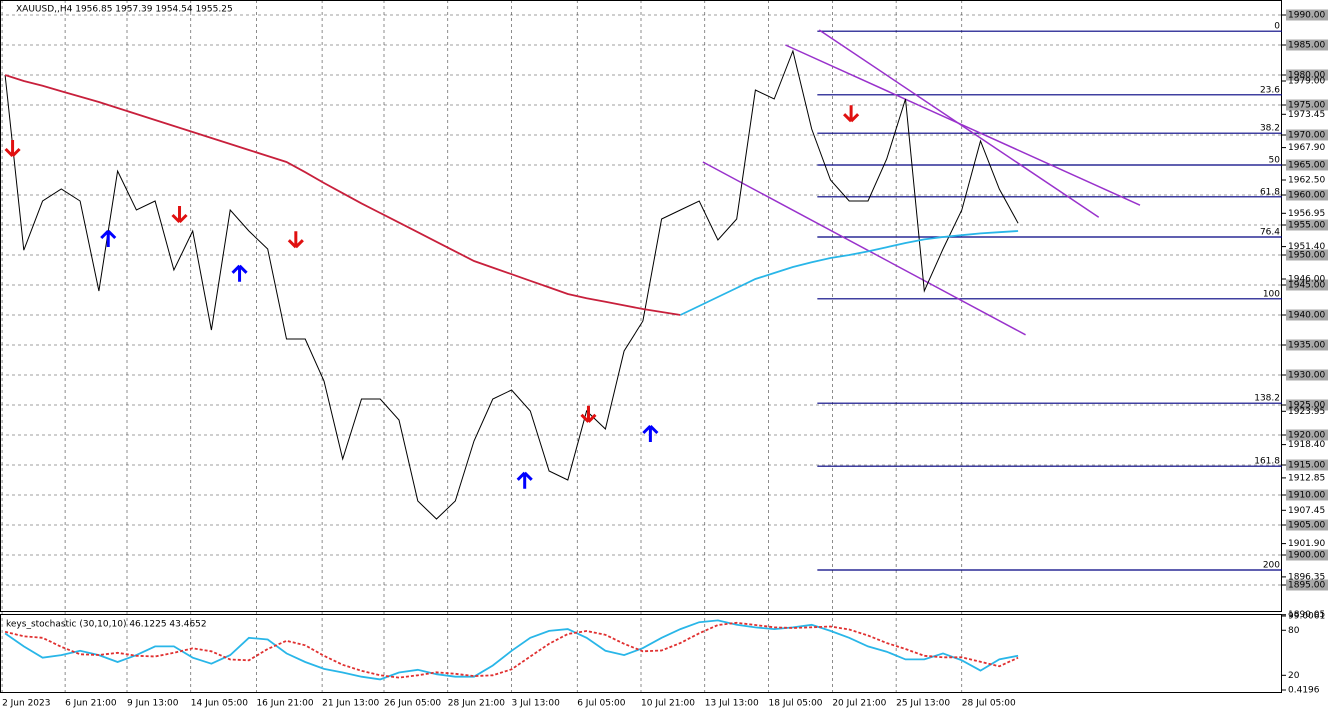  What do you see at coordinates (1270, 90) in the screenshot?
I see `fib-label: 23.6` at bounding box center [1270, 90].